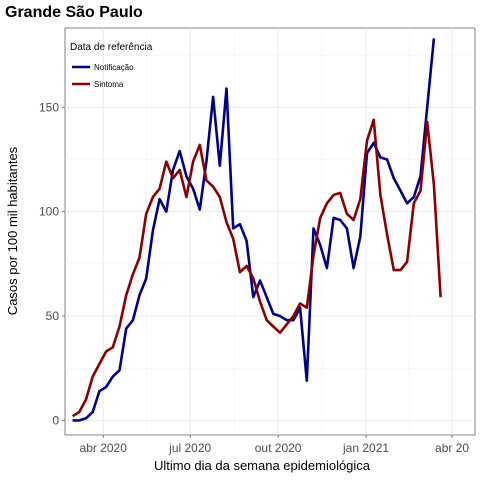 The width and height of the screenshot is (480, 480). I want to click on y-tick-label: 50, so click(53, 316).